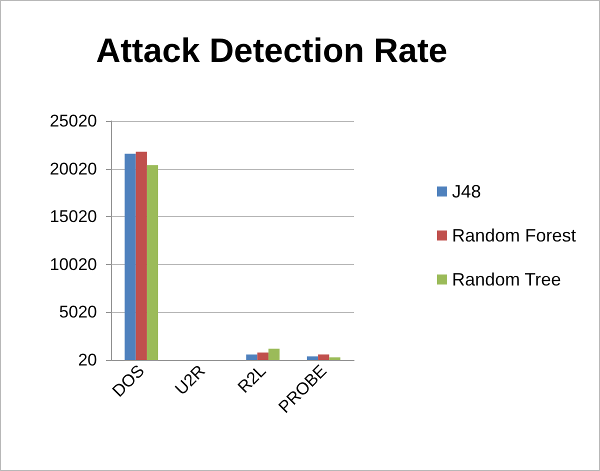 The height and width of the screenshot is (471, 600). What do you see at coordinates (514, 236) in the screenshot?
I see `legend-label: Random Forest` at bounding box center [514, 236].